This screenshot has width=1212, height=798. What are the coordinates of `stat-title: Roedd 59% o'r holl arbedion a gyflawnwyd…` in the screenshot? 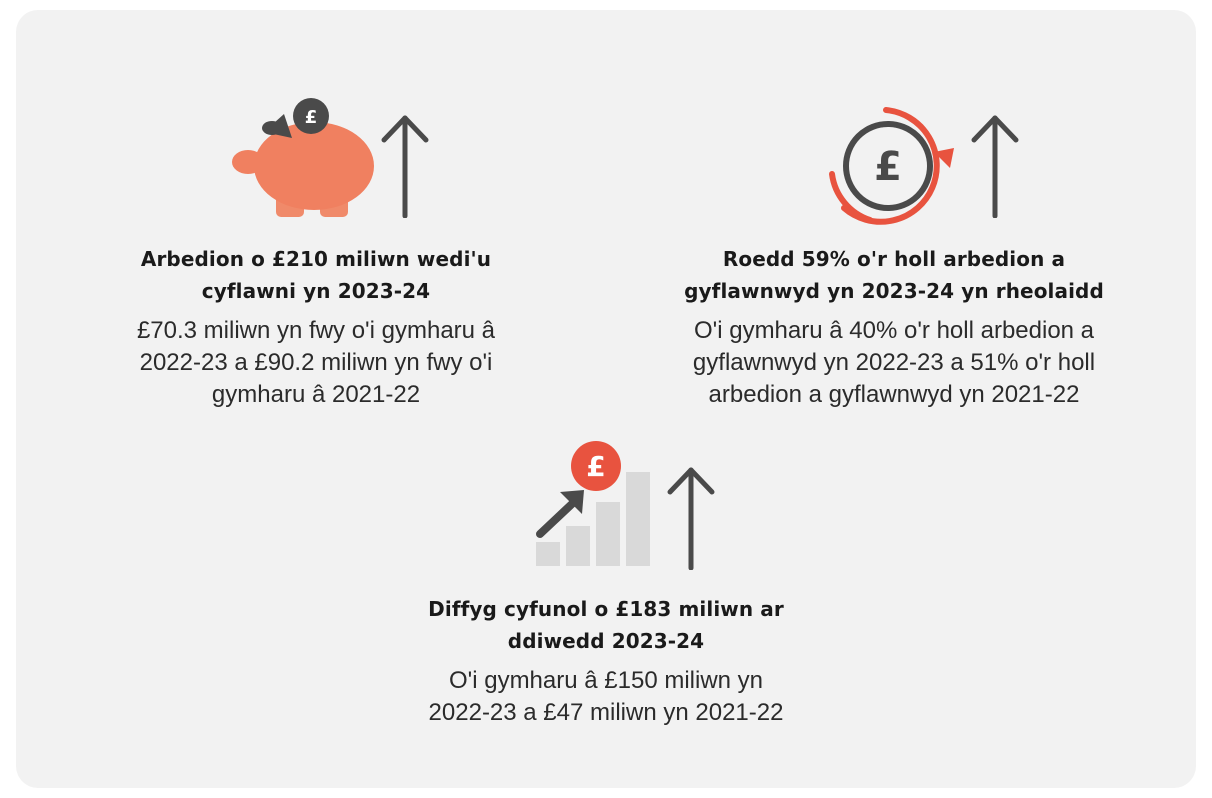 It's located at (894, 275).